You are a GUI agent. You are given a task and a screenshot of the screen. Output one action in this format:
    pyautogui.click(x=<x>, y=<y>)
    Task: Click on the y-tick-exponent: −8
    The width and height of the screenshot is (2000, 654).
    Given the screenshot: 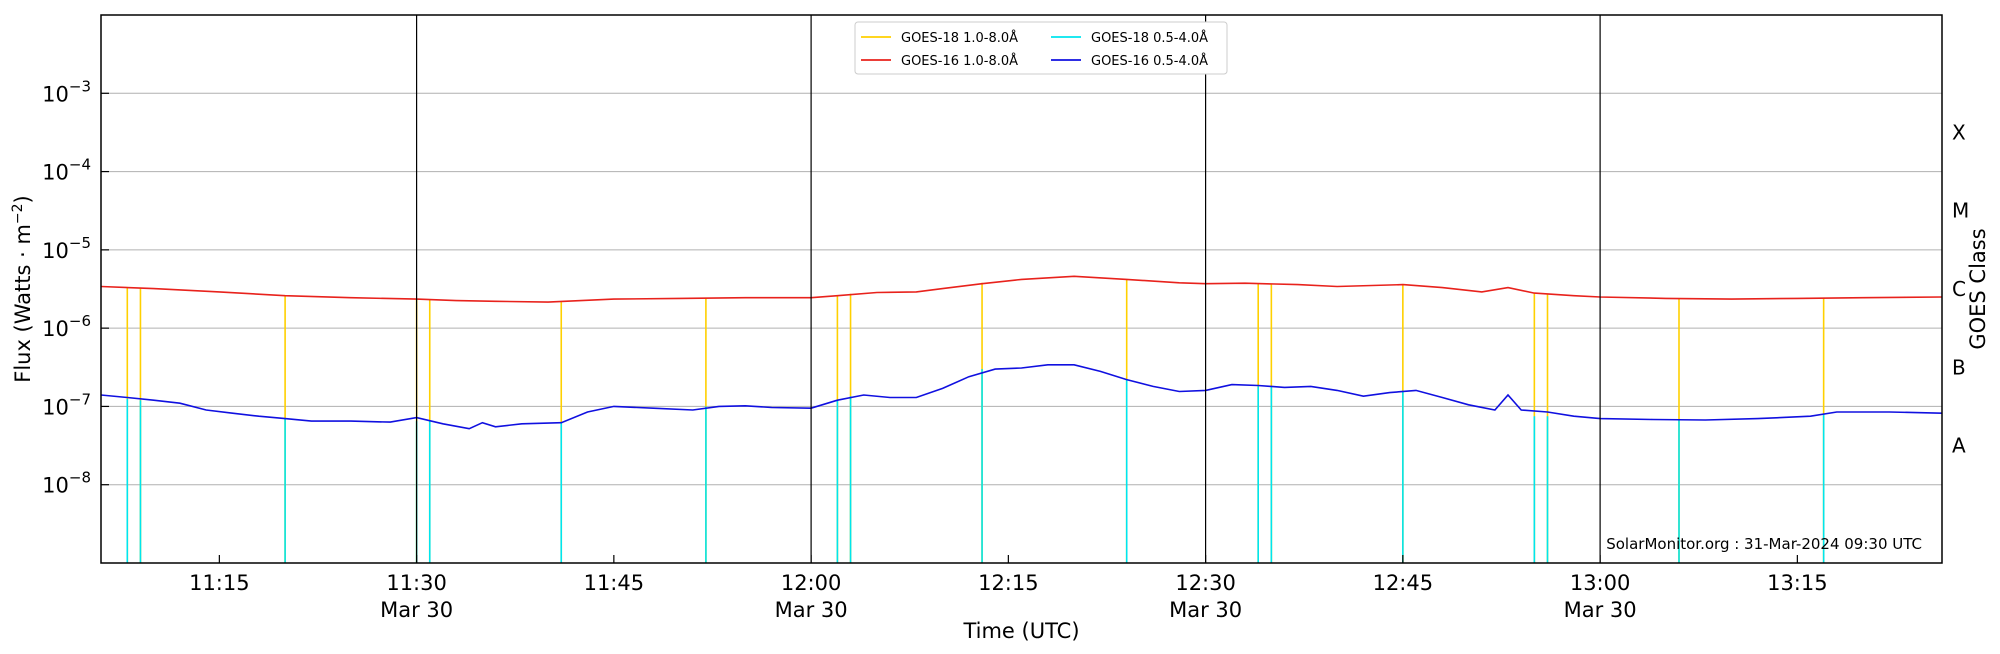 What is the action you would take?
    pyautogui.click(x=80, y=478)
    